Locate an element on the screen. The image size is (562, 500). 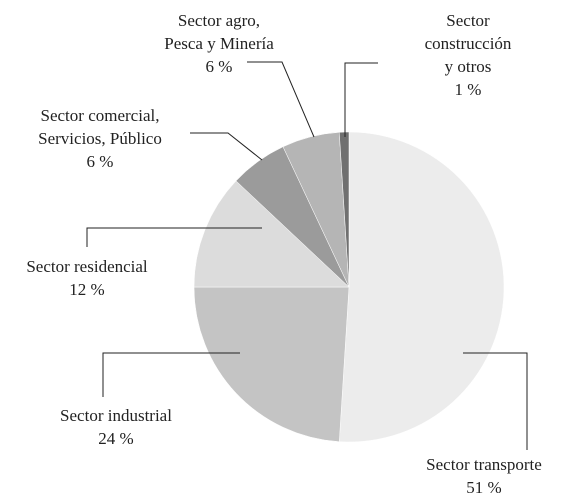
slice-label: Sector agro, Pesca y Minería 6 % is located at coordinates (219, 43).